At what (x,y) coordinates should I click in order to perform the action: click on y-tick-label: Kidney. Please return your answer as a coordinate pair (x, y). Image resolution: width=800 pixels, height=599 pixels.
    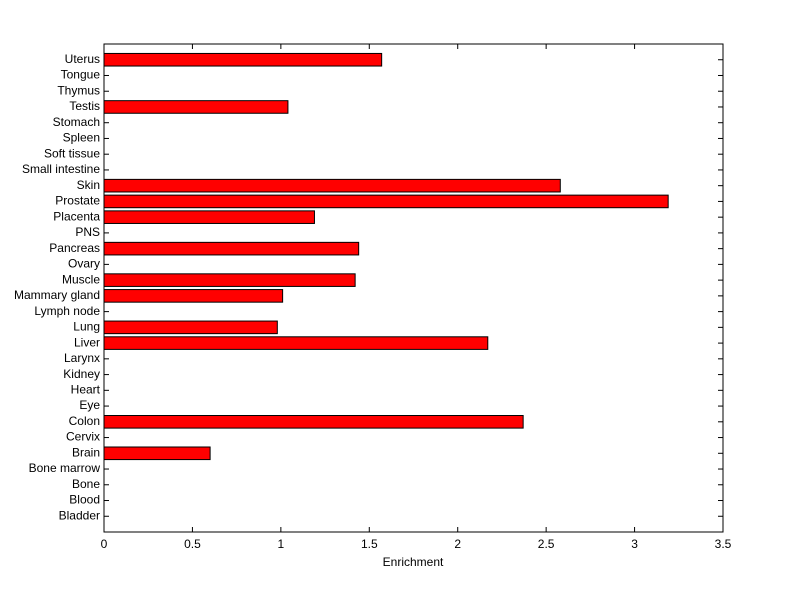
    Looking at the image, I should click on (81, 374).